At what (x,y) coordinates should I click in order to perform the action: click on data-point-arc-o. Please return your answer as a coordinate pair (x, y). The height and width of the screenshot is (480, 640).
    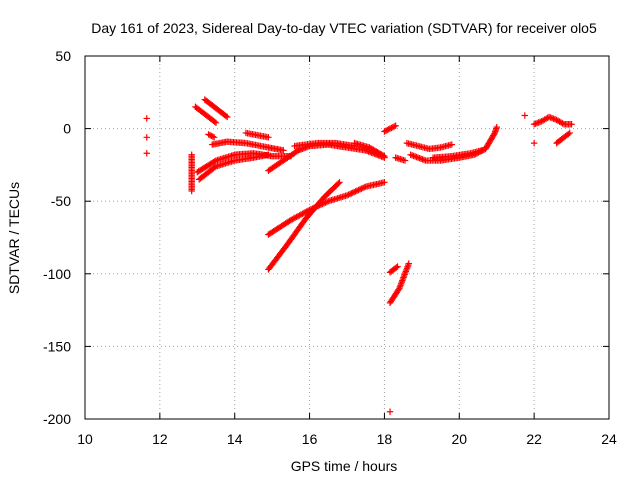
    Looking at the image, I should click on (481, 150).